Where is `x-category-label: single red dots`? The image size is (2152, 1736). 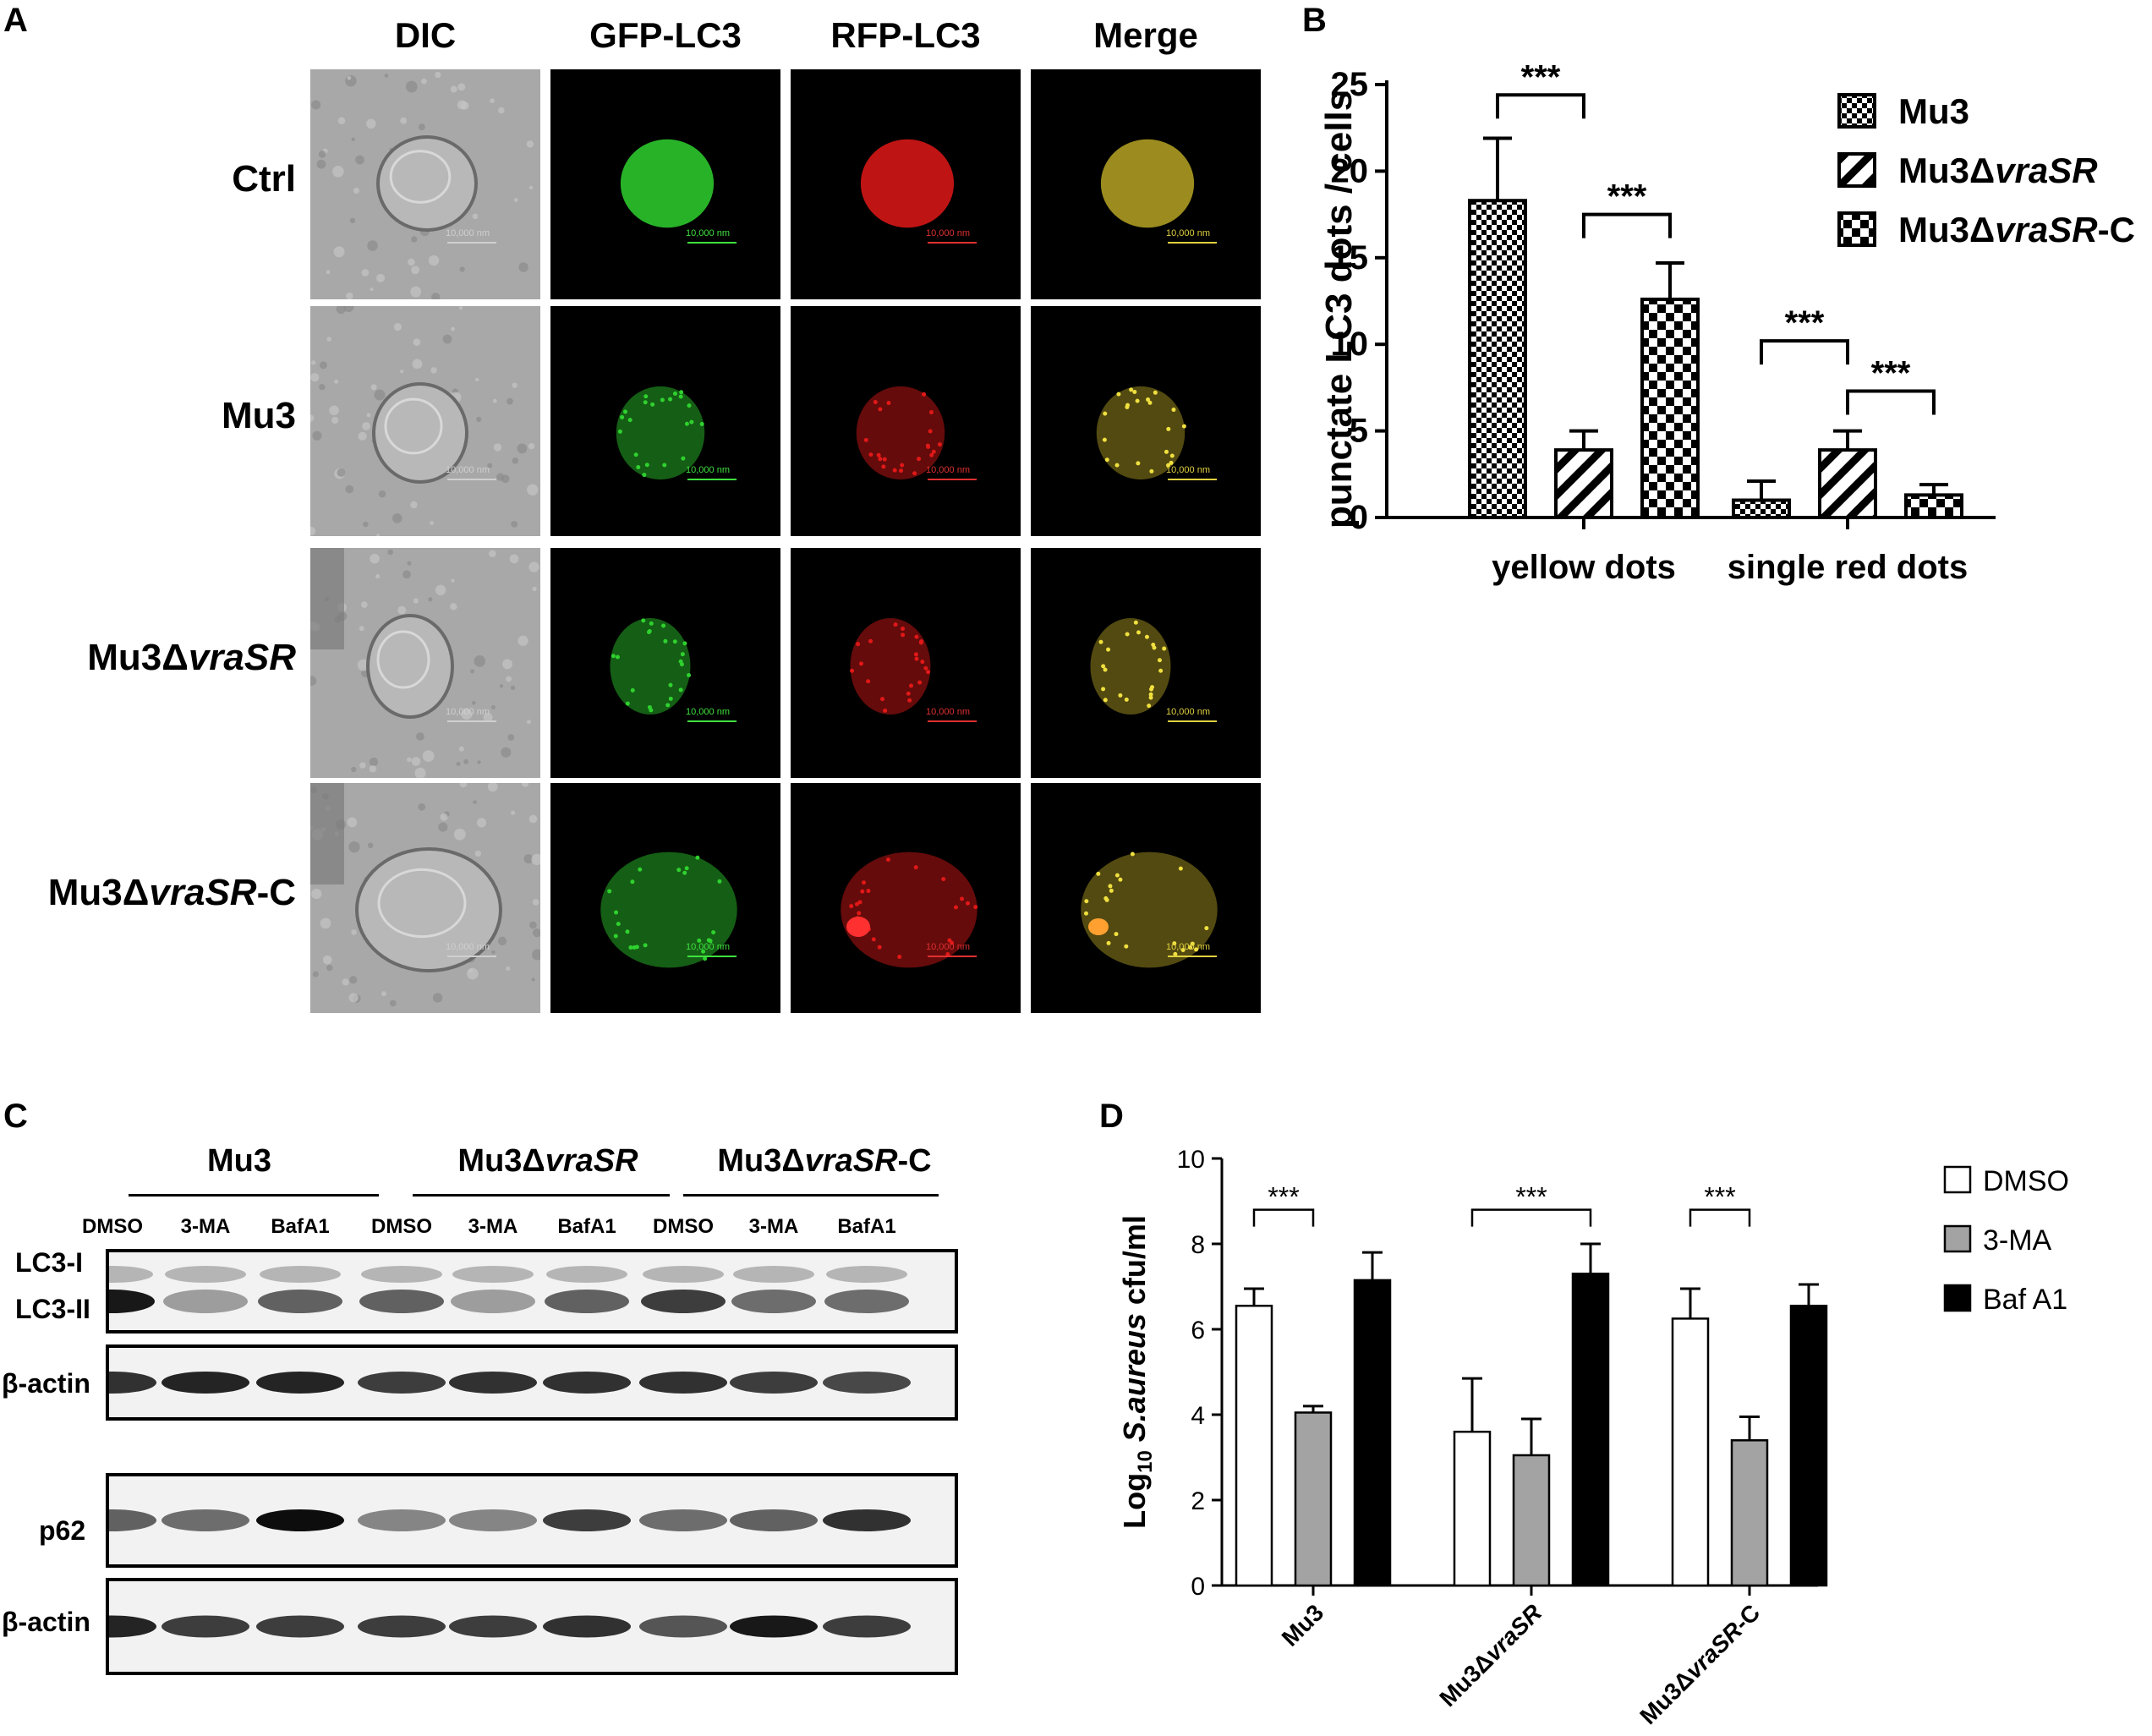
x-category-label: single red dots is located at coordinates (1848, 567).